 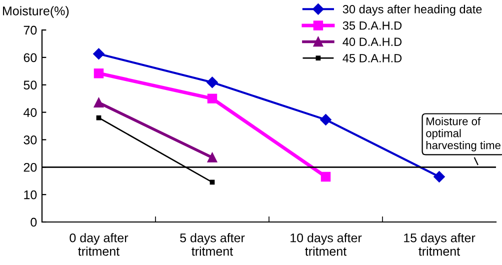 I want to click on x-tick-label: 0 day after tritment, so click(x=99, y=244).